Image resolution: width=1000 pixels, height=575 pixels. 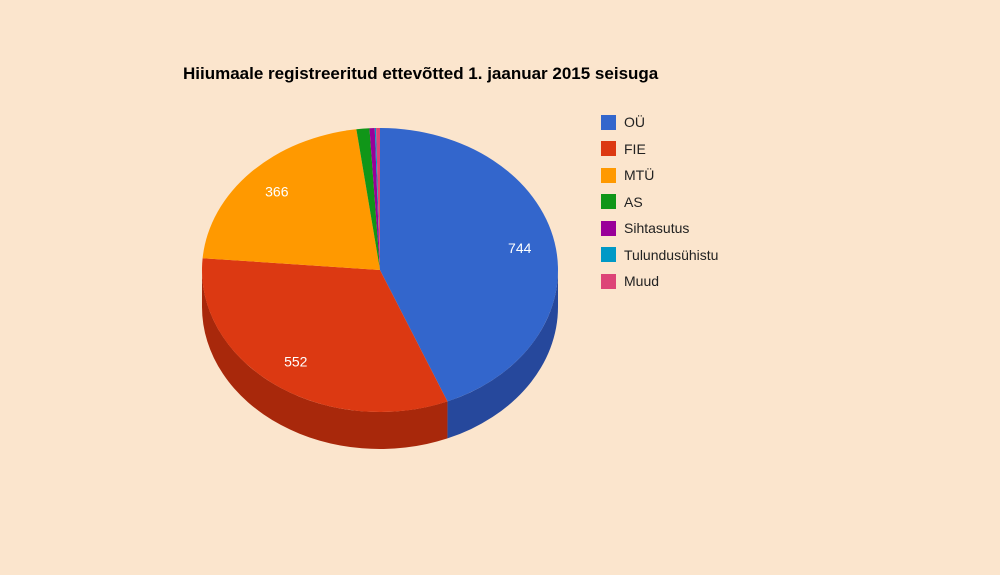 I want to click on slice-value-label: 744, so click(x=520, y=248).